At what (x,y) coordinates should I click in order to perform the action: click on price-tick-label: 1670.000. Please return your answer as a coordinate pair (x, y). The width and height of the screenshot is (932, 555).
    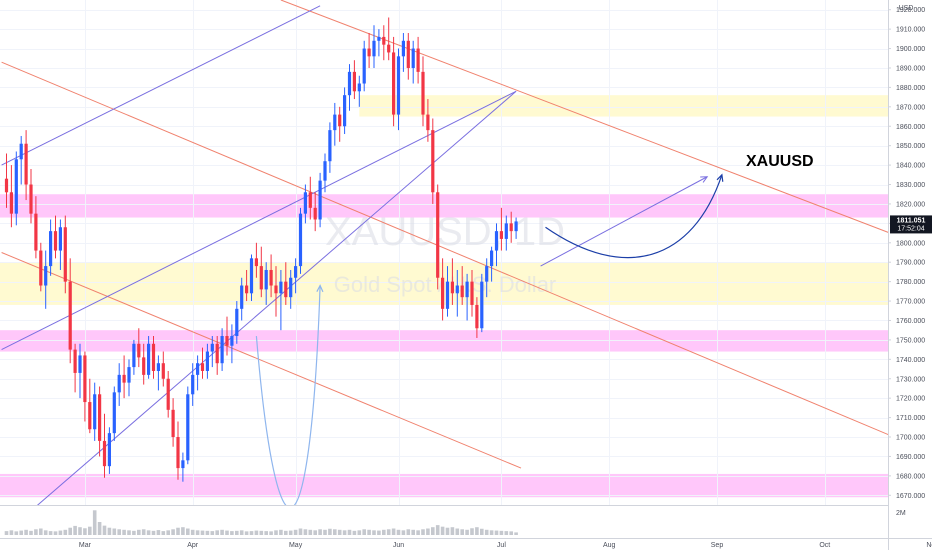
    Looking at the image, I should click on (910, 496).